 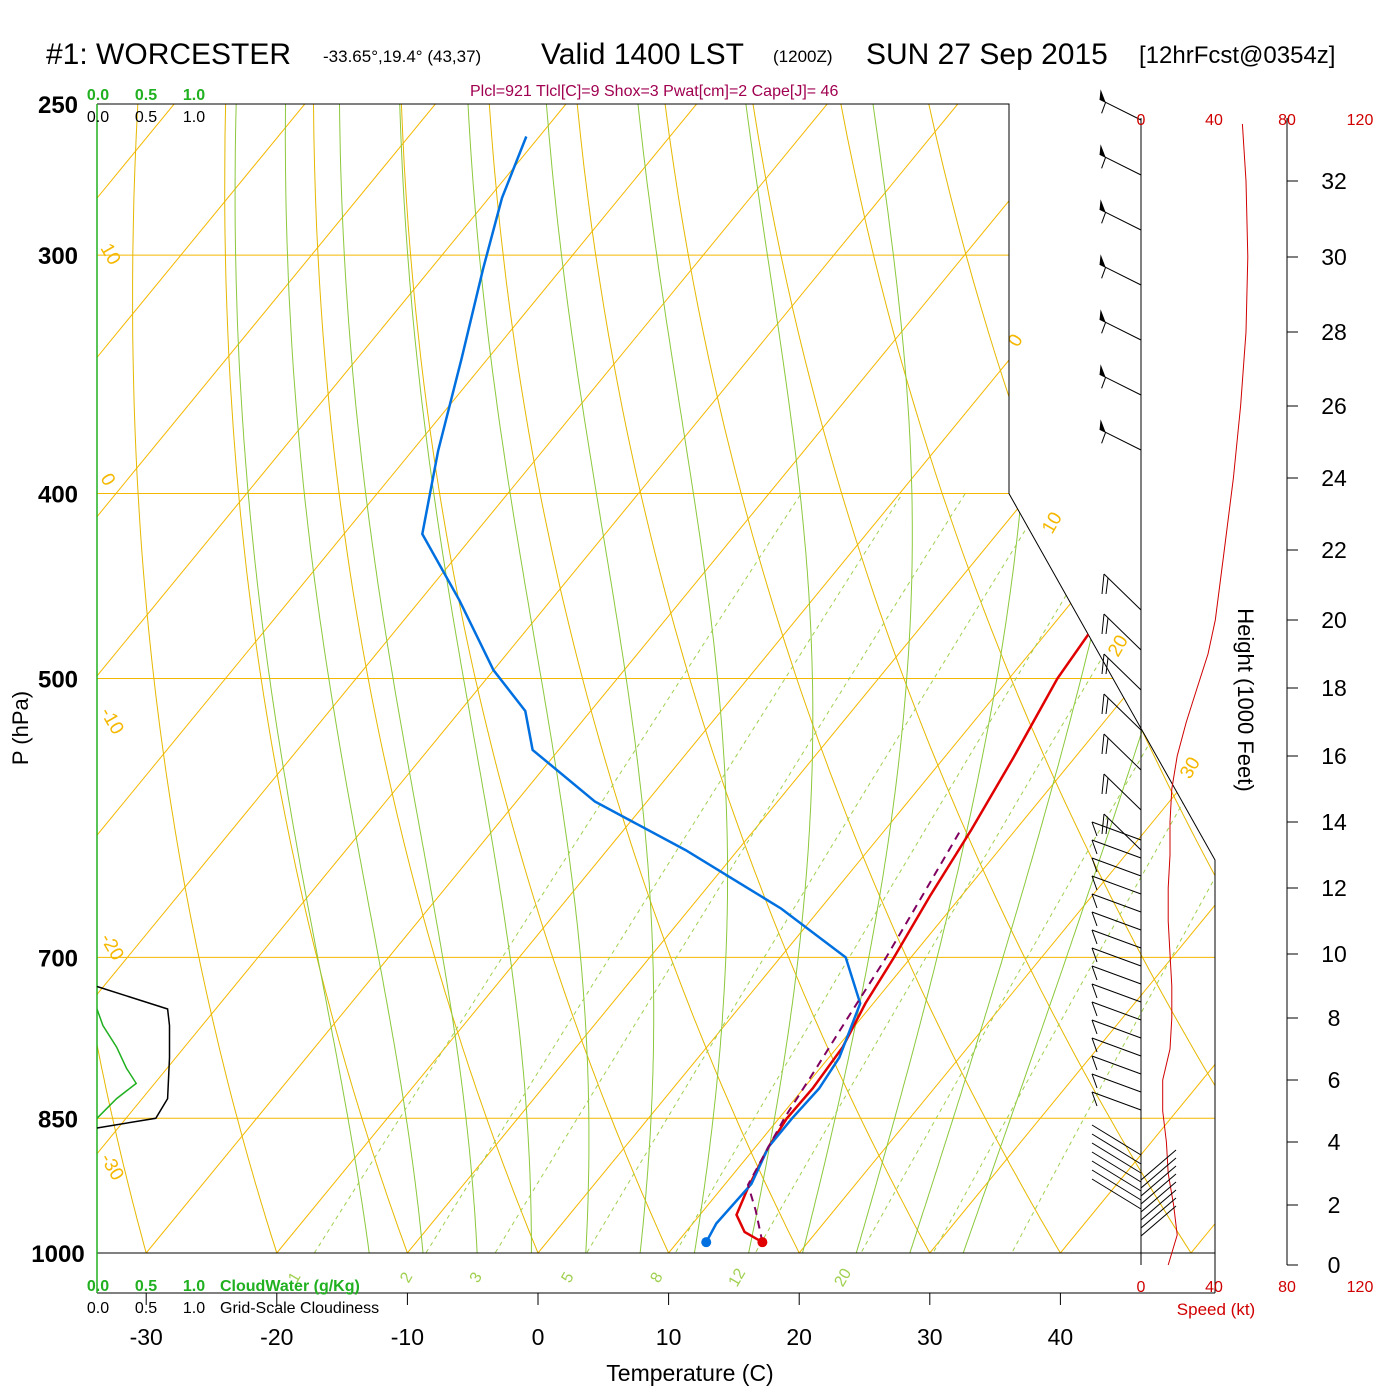 What do you see at coordinates (1334, 1205) in the screenshot?
I see `height-tick-label: 2` at bounding box center [1334, 1205].